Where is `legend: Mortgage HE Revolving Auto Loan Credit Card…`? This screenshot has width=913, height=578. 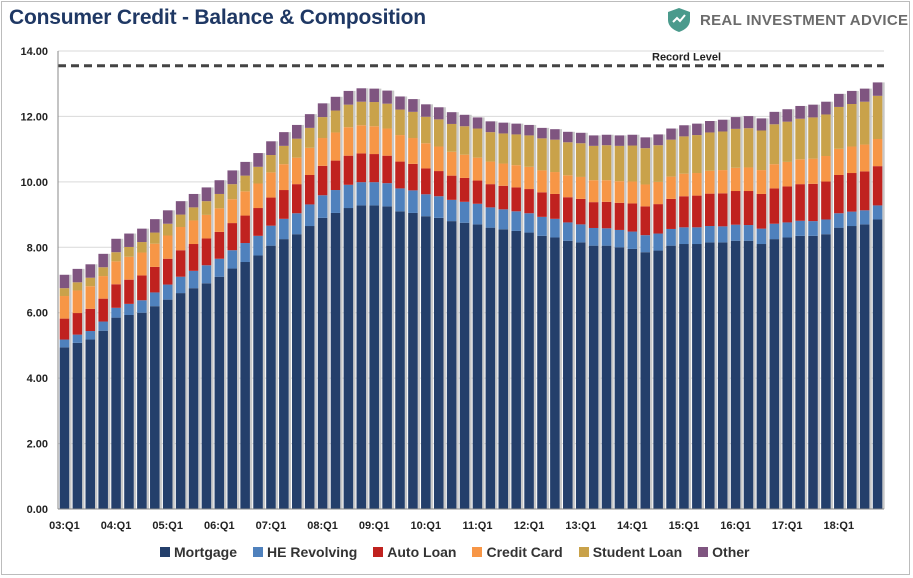
legend: Mortgage HE Revolving Auto Loan Credit Card… is located at coordinates (454, 552).